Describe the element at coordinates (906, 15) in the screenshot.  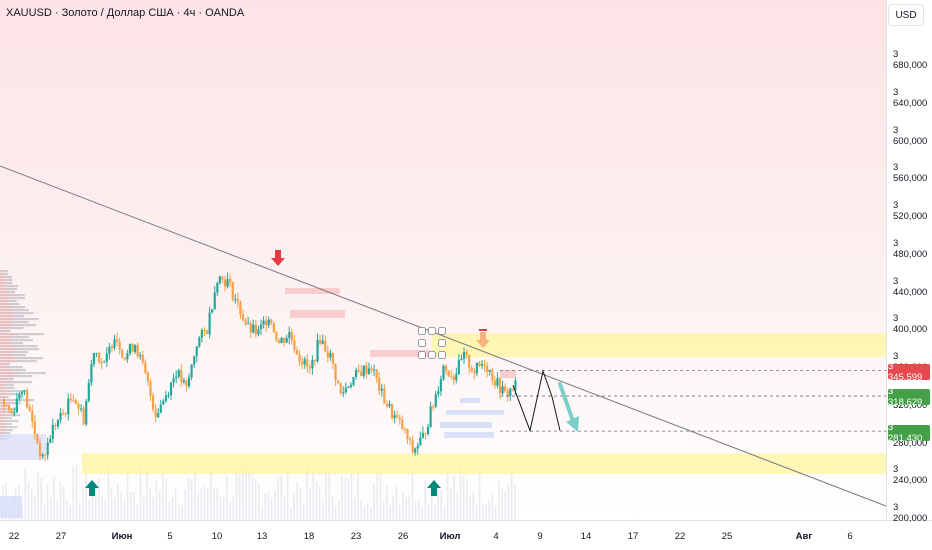
I see `currency-button: USD` at that location.